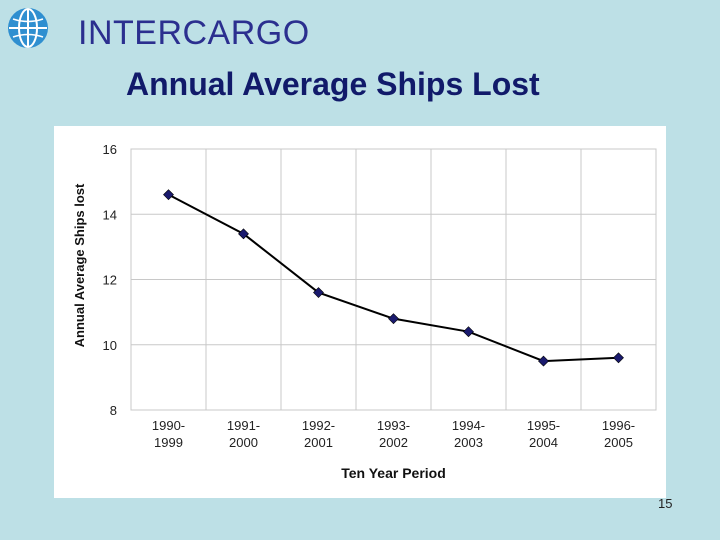 This screenshot has width=720, height=540. What do you see at coordinates (194, 33) in the screenshot?
I see `brand-name: INTERCARGO` at bounding box center [194, 33].